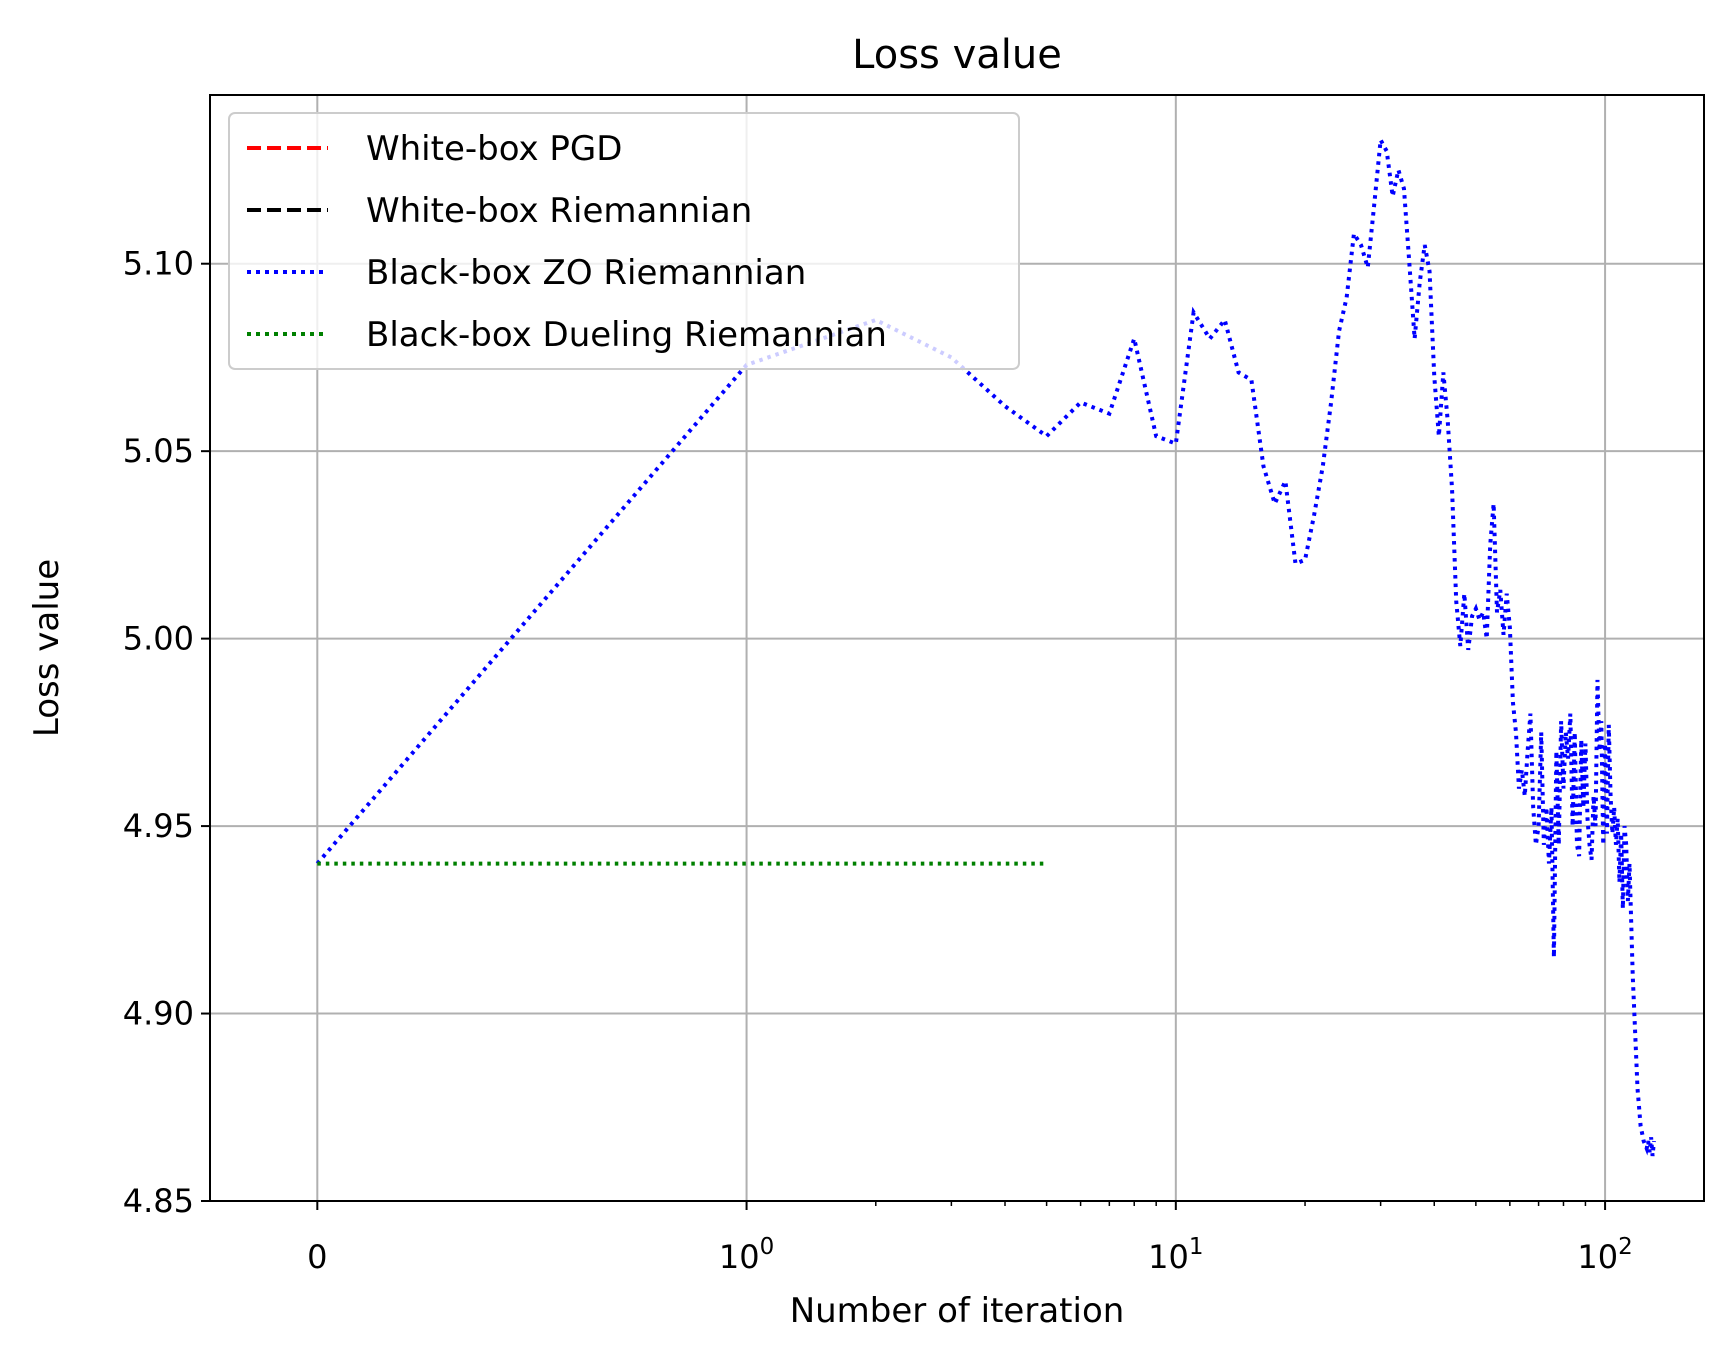 The image size is (1726, 1358). Describe the element at coordinates (586, 273) in the screenshot. I see `legend-label: Black-box ZO Riemannian` at that location.